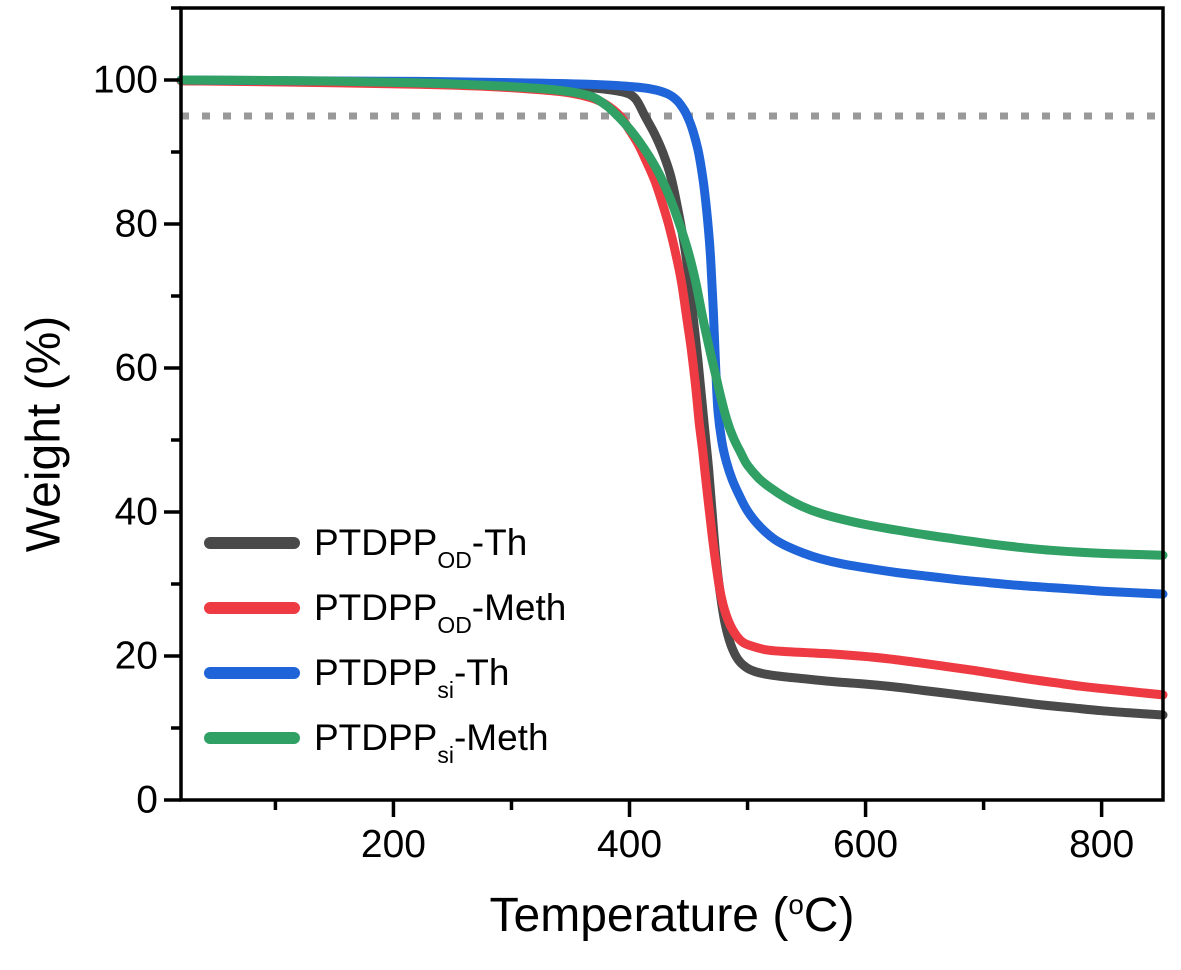  What do you see at coordinates (412, 678) in the screenshot?
I see `legend-label-ptdpp-si-th: PTDPPsi-Th` at bounding box center [412, 678].